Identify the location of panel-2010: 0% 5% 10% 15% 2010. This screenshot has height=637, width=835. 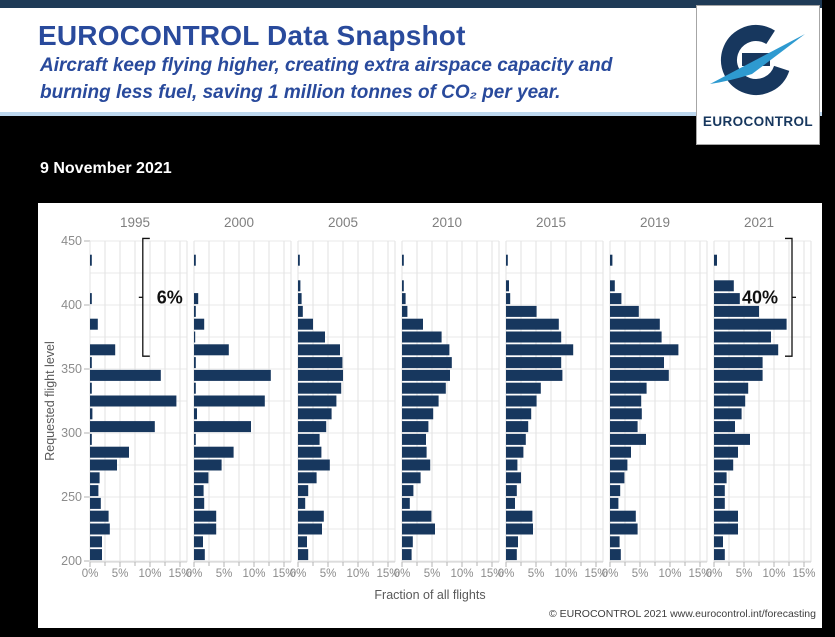
(449, 397).